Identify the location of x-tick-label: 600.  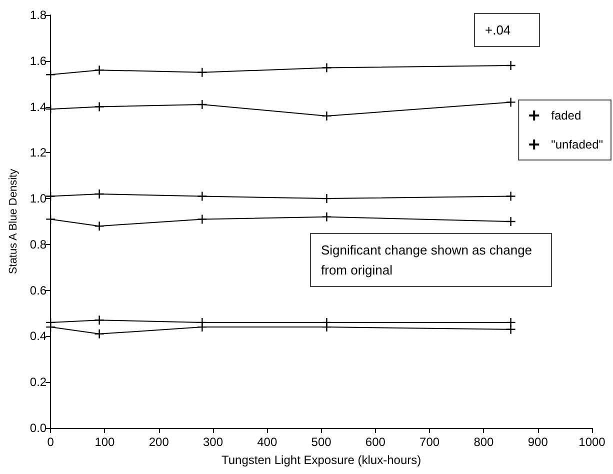
(375, 442).